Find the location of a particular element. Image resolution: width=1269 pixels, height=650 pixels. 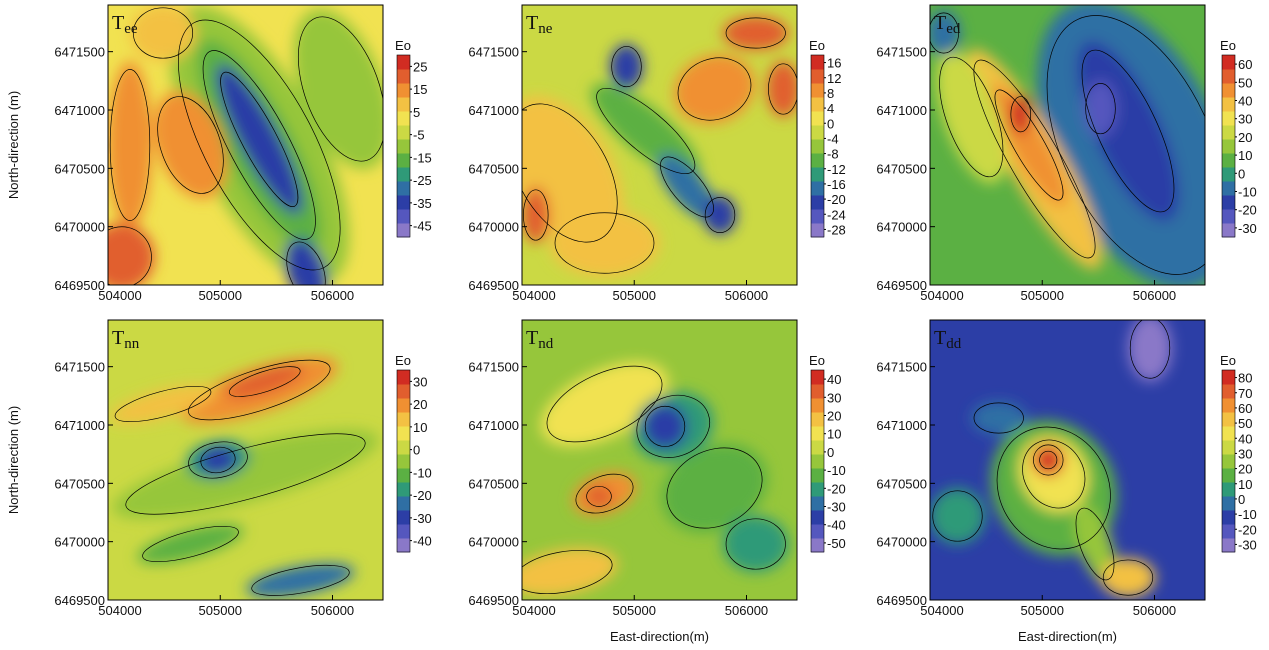

colorbar-tick-label: 80 is located at coordinates (1245, 378).